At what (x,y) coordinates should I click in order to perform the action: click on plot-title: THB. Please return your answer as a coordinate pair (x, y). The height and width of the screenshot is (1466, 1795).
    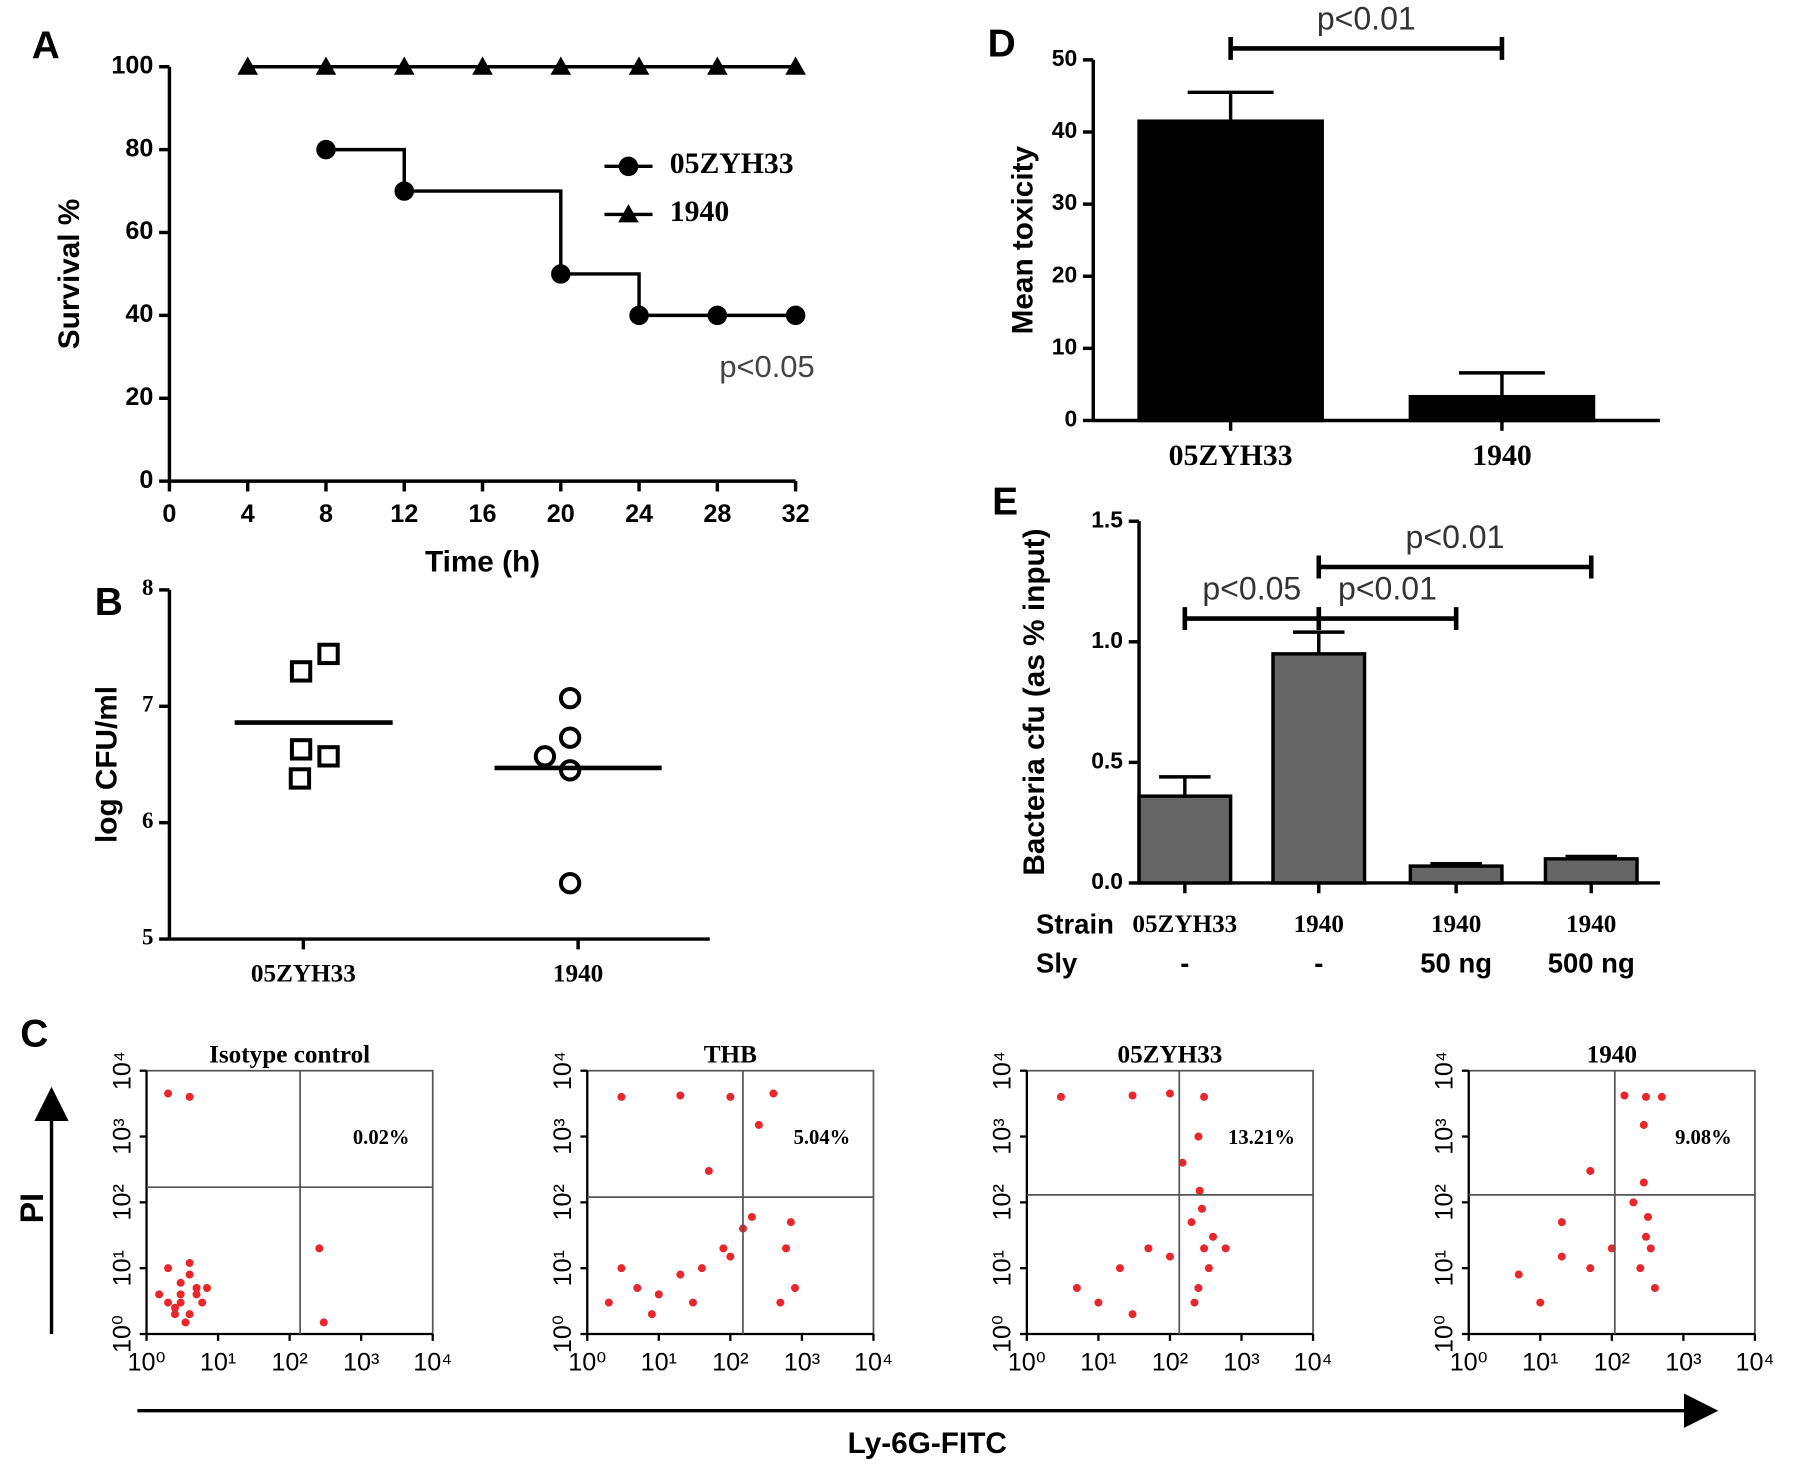
    Looking at the image, I should click on (730, 1055).